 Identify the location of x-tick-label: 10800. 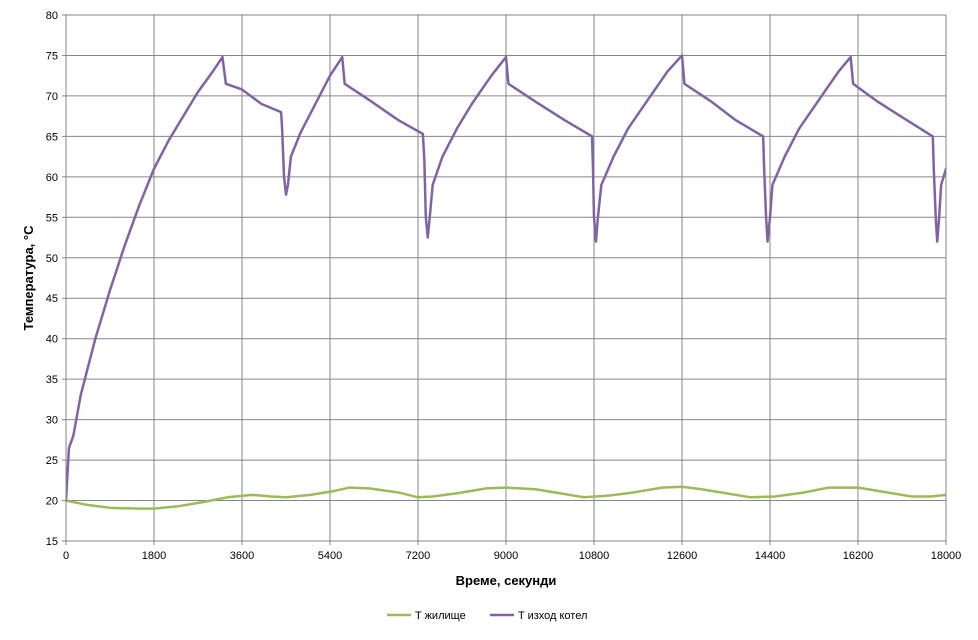
(594, 556).